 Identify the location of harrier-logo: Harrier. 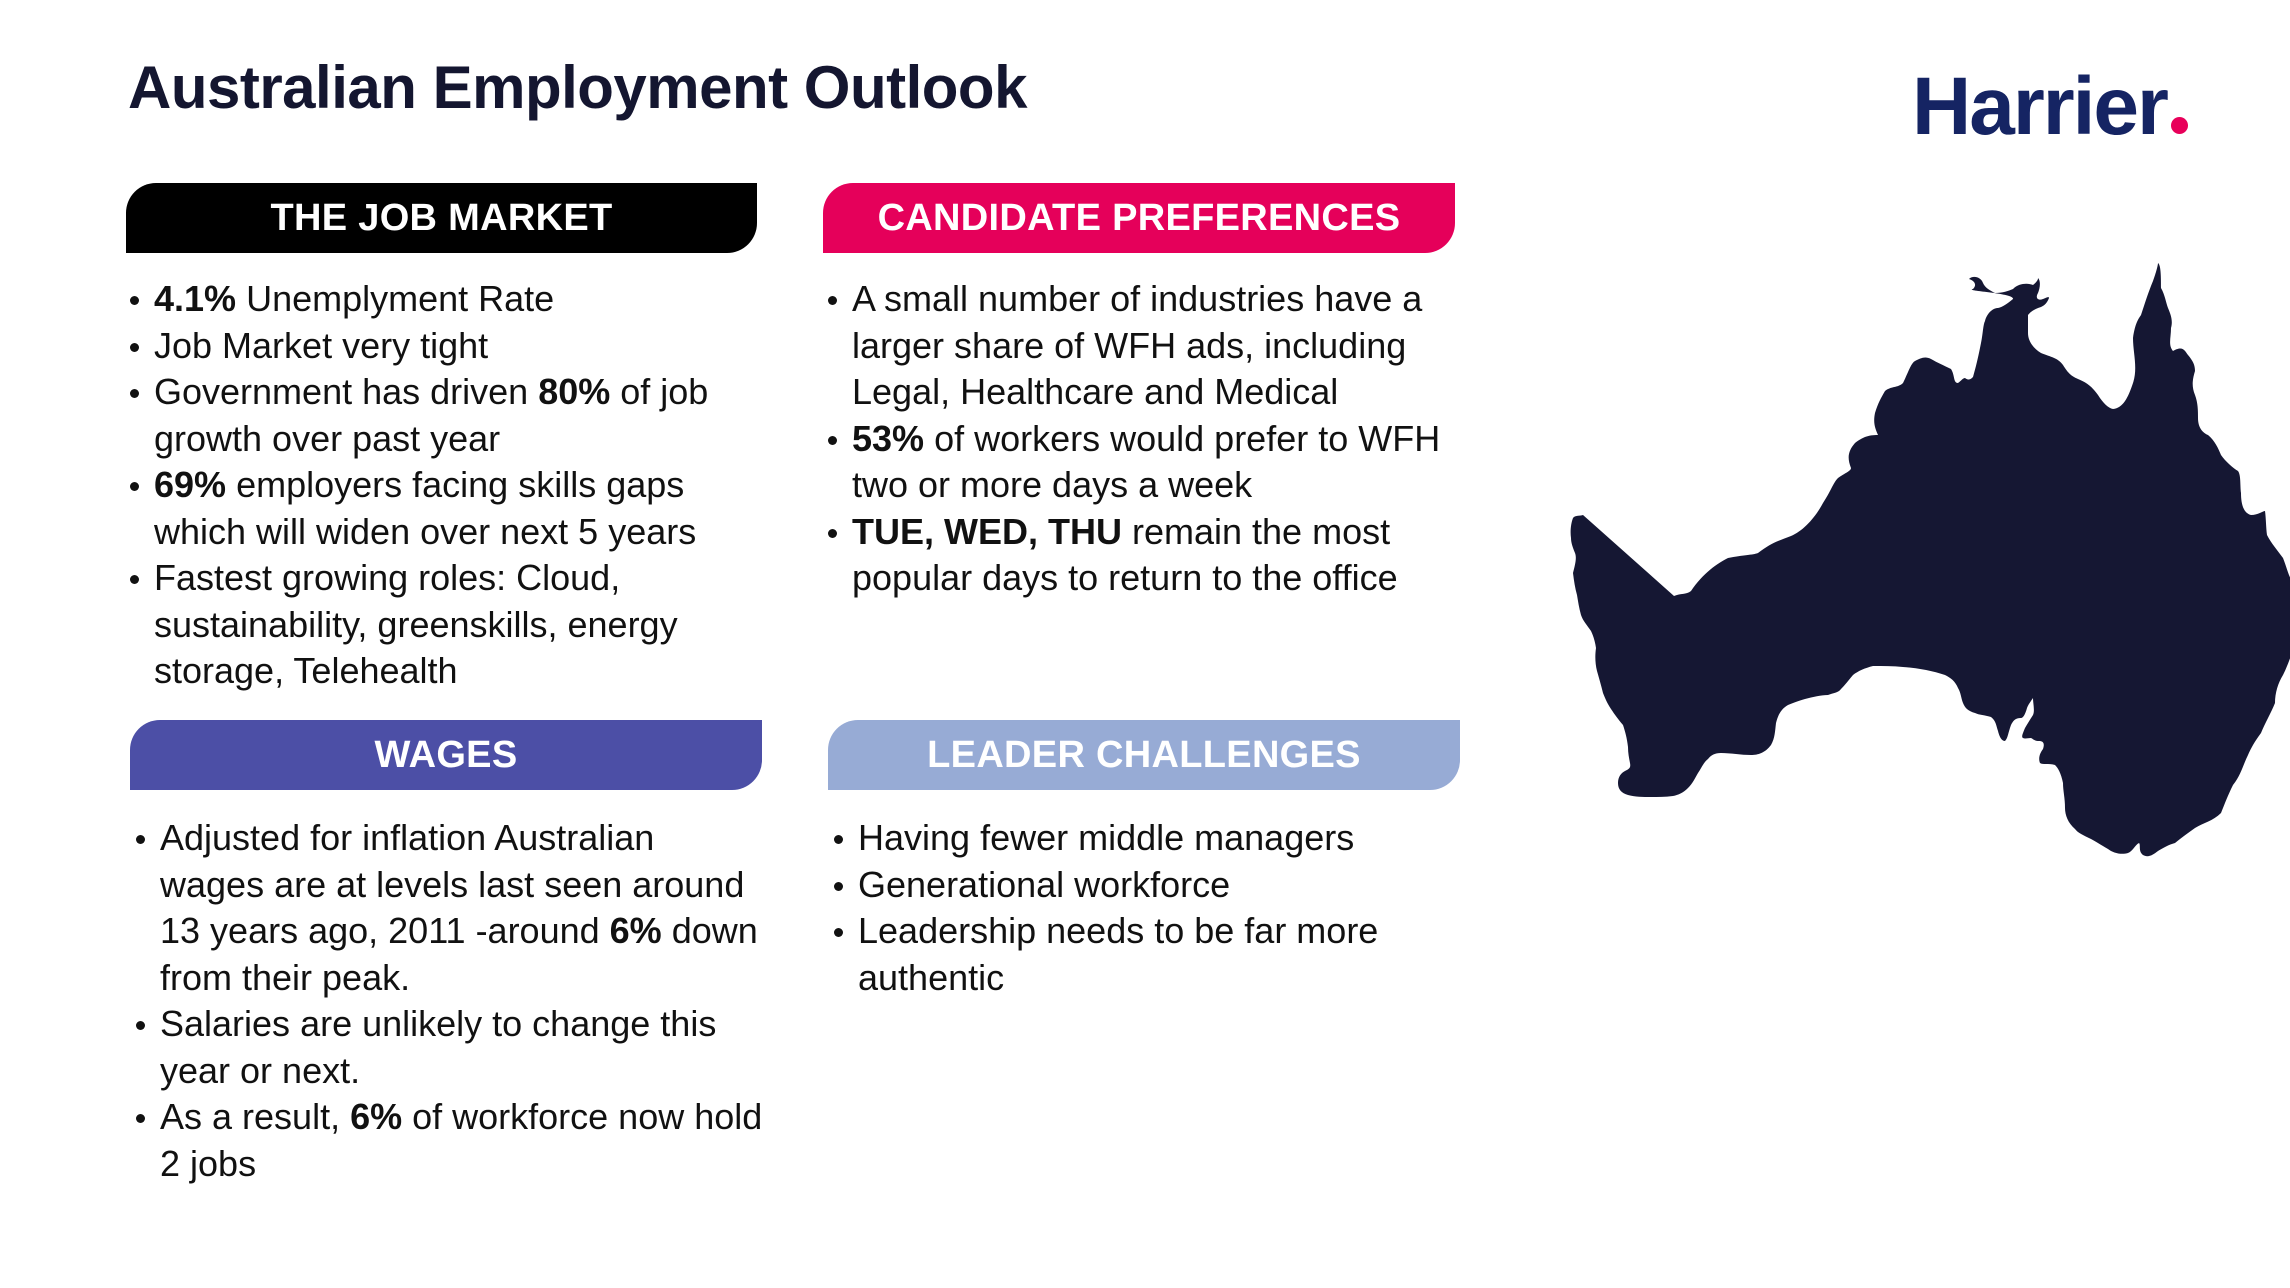
(2050, 107).